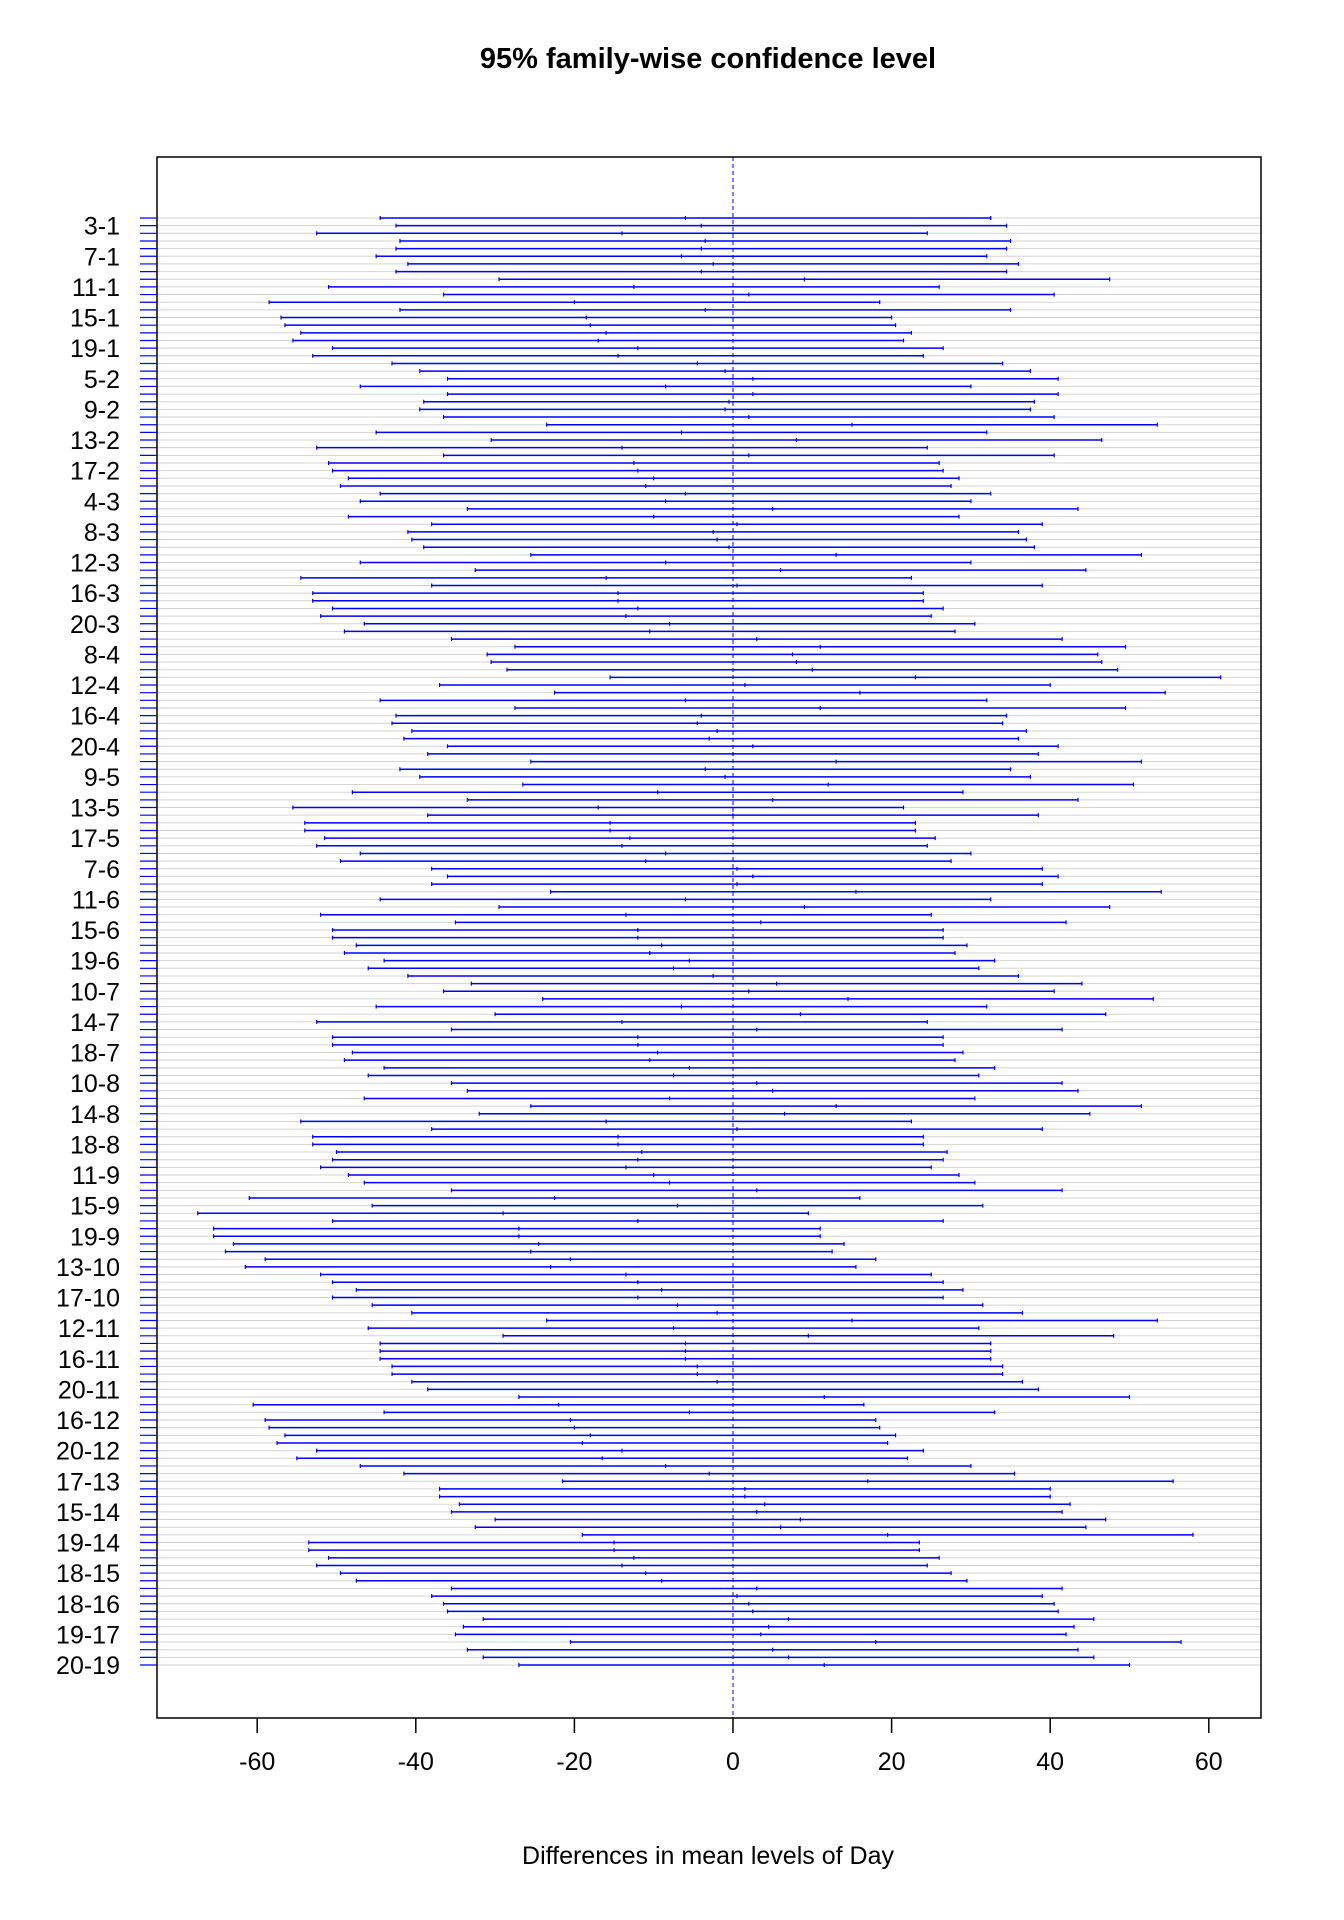 The width and height of the screenshot is (1344, 1920). Describe the element at coordinates (95, 839) in the screenshot. I see `y-tick-label-17-5: 17-5` at that location.